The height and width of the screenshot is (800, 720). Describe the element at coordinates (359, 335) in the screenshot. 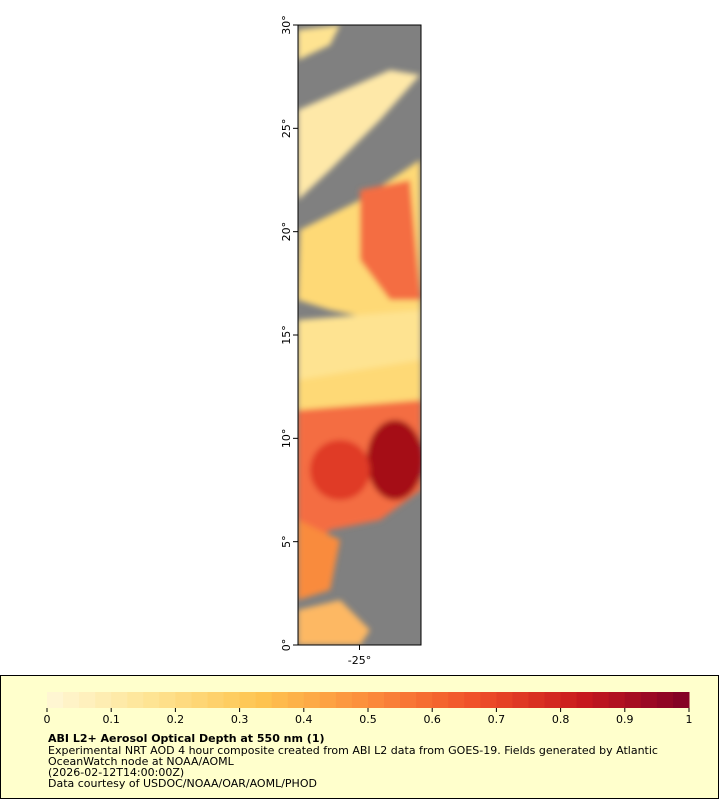

I see `aerosol-field` at that location.